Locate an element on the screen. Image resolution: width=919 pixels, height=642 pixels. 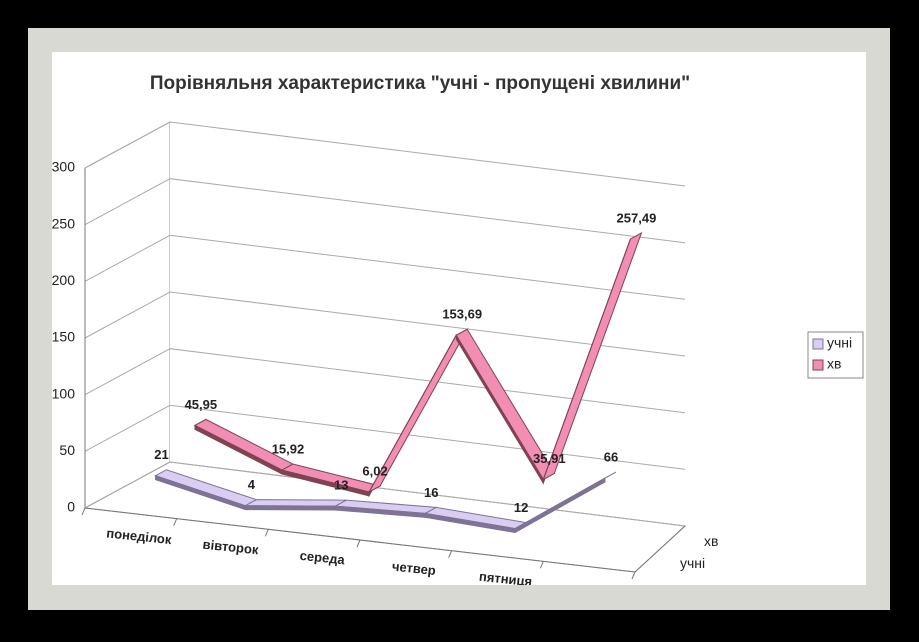
value-label: 21 is located at coordinates (161, 454).